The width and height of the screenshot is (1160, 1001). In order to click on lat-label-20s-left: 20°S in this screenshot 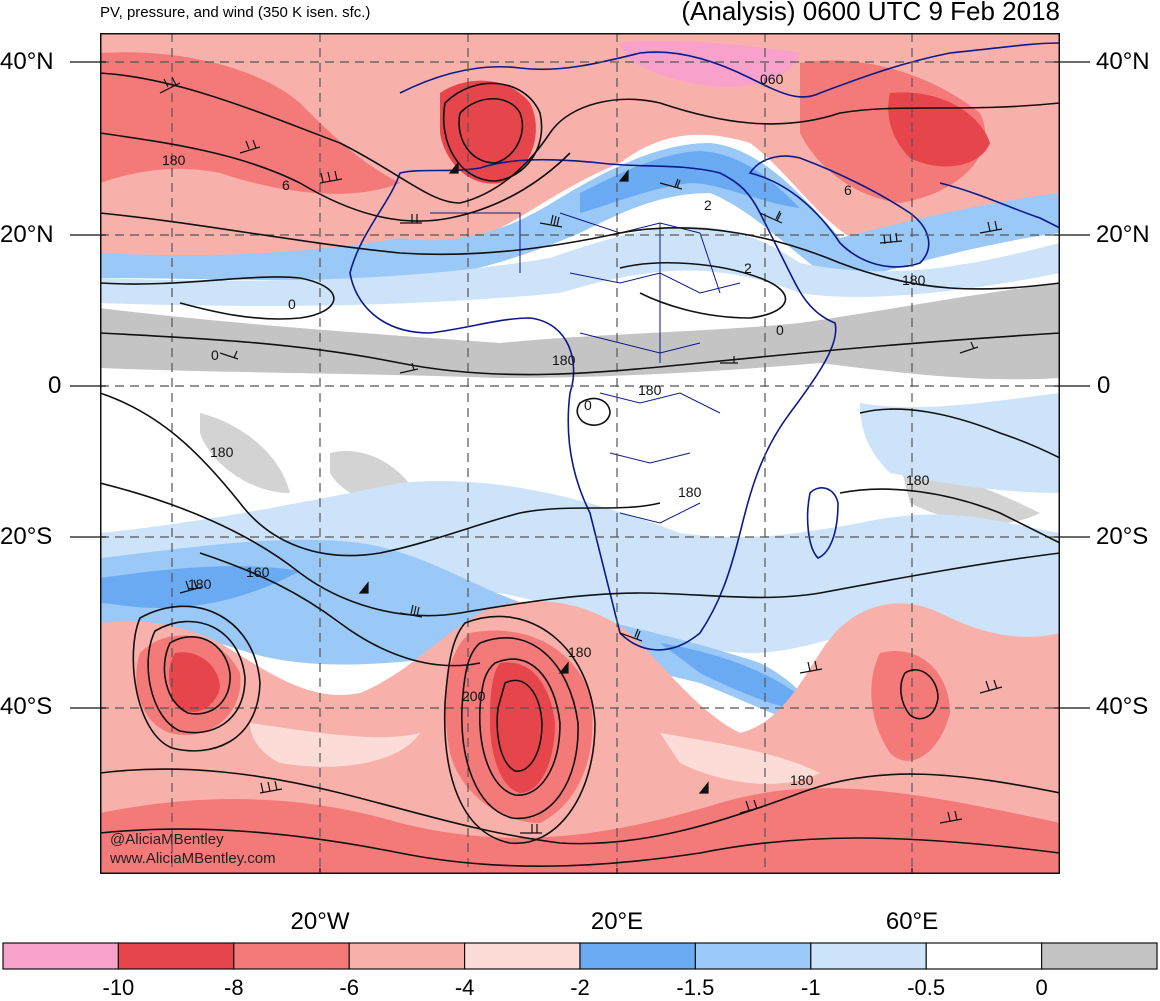, I will do `click(26, 536)`.